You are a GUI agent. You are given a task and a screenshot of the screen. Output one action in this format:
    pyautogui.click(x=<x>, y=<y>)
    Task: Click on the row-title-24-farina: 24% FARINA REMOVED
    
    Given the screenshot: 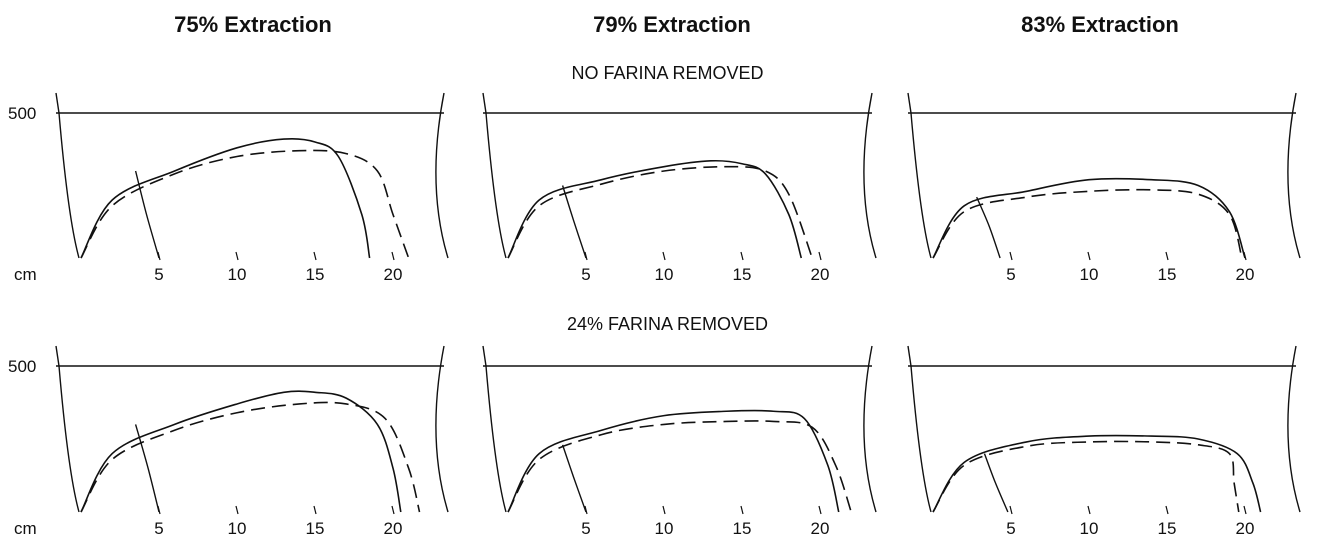 What is the action you would take?
    pyautogui.click(x=667, y=324)
    